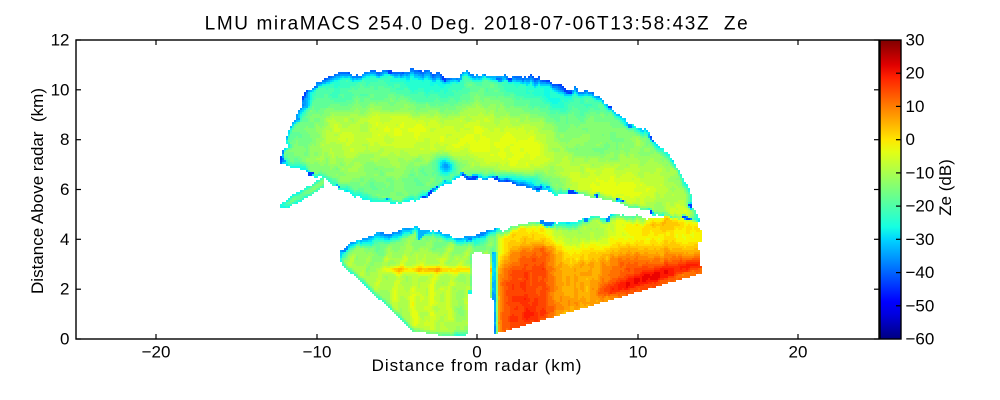 The height and width of the screenshot is (400, 1000). I want to click on svg-text: 8, so click(64, 139).